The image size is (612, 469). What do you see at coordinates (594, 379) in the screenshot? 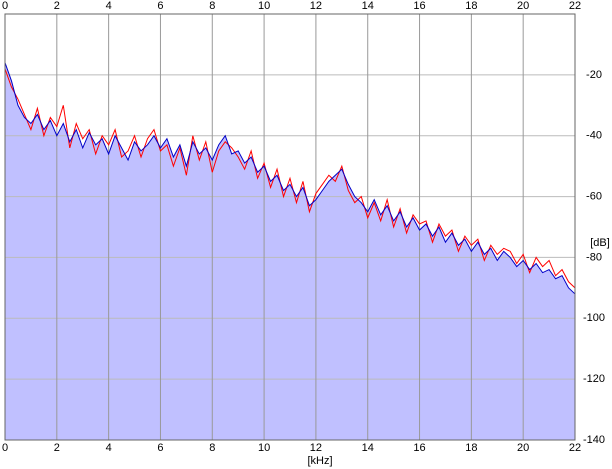
I see `y-tick-label: -120` at bounding box center [594, 379].